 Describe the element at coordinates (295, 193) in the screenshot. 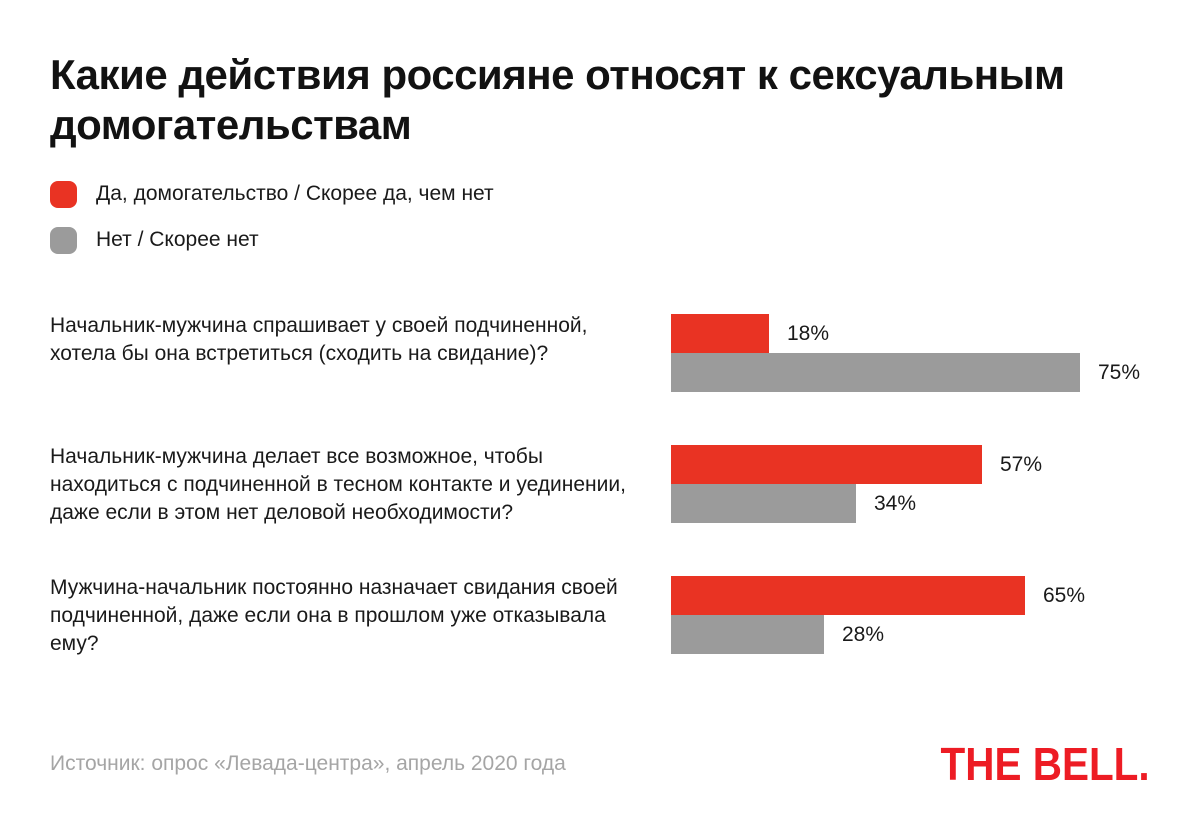

I see `legend-label-yes: Да, домогательство / Скорее да, чем нет` at that location.